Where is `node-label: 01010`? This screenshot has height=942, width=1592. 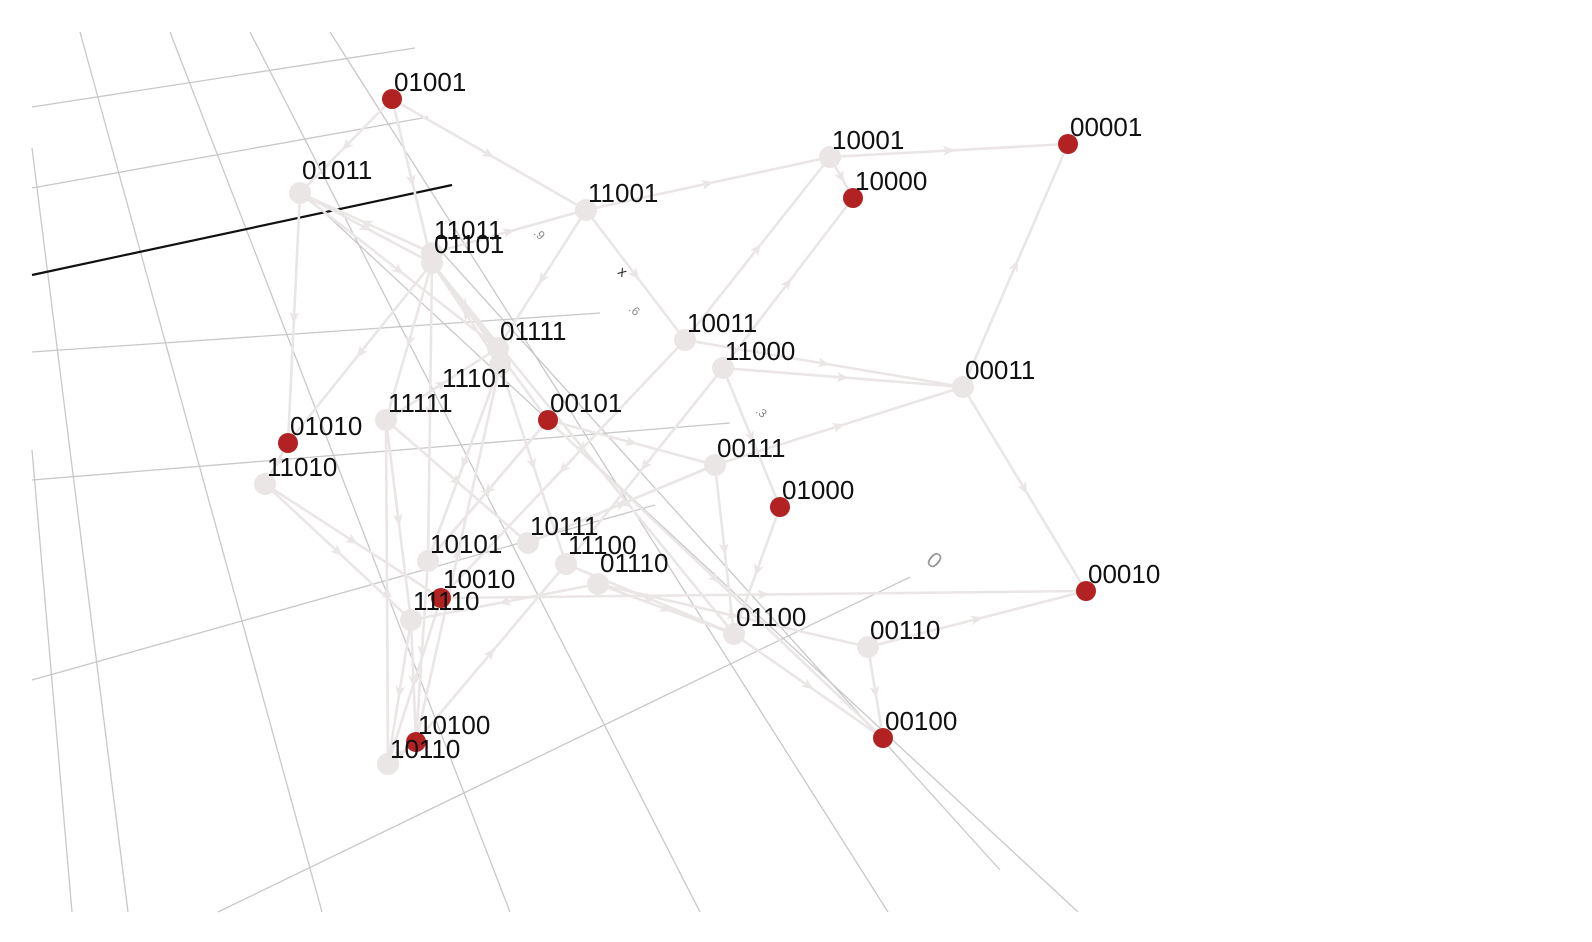 node-label: 01010 is located at coordinates (326, 426).